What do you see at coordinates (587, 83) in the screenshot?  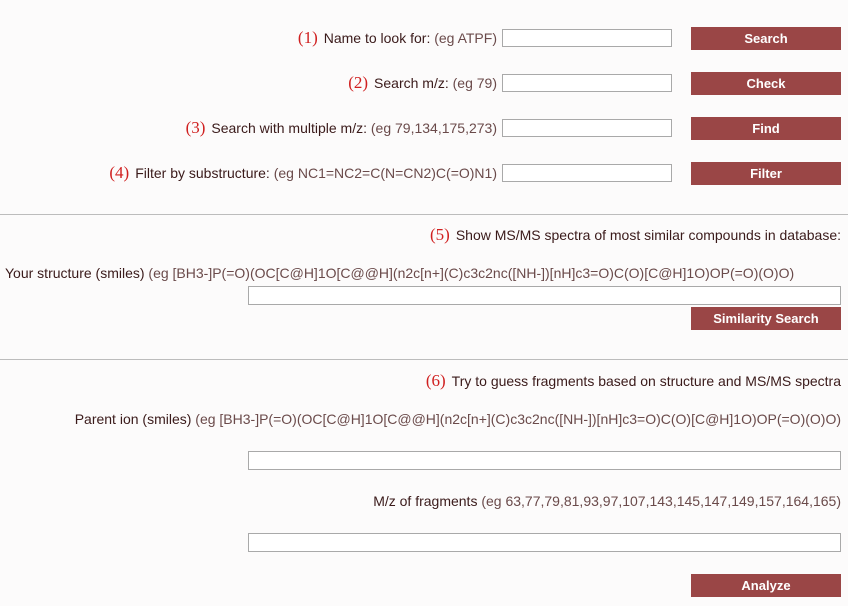 I see `mz-search-input` at bounding box center [587, 83].